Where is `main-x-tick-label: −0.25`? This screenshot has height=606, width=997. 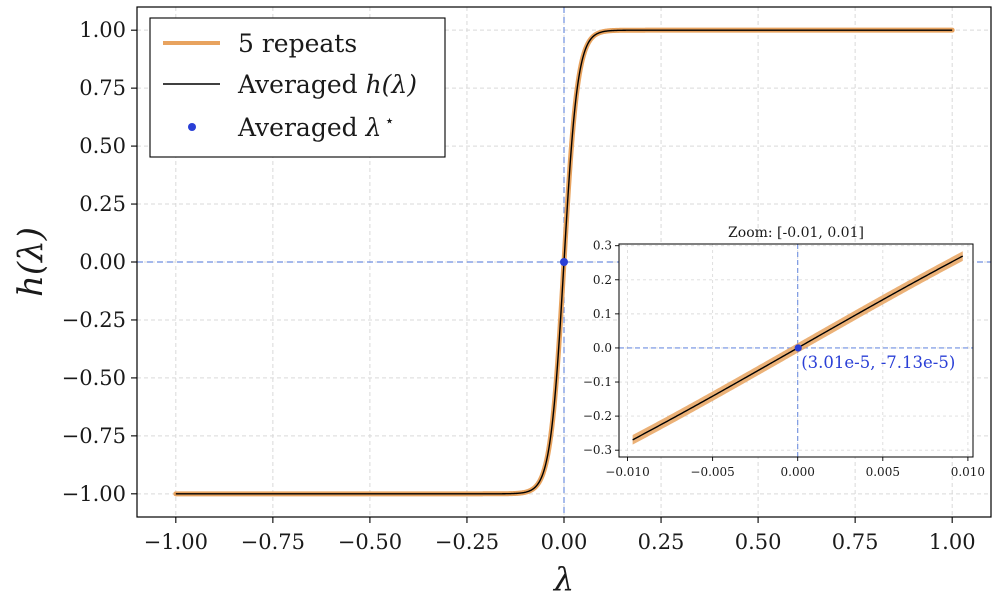
main-x-tick-label: −0.25 is located at coordinates (467, 542).